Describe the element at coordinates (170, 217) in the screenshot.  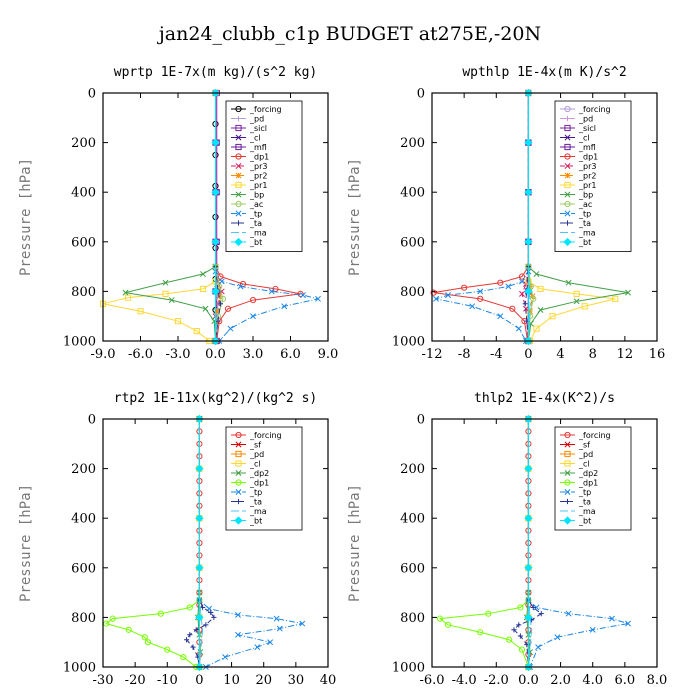
I see `series-line-bp` at that location.